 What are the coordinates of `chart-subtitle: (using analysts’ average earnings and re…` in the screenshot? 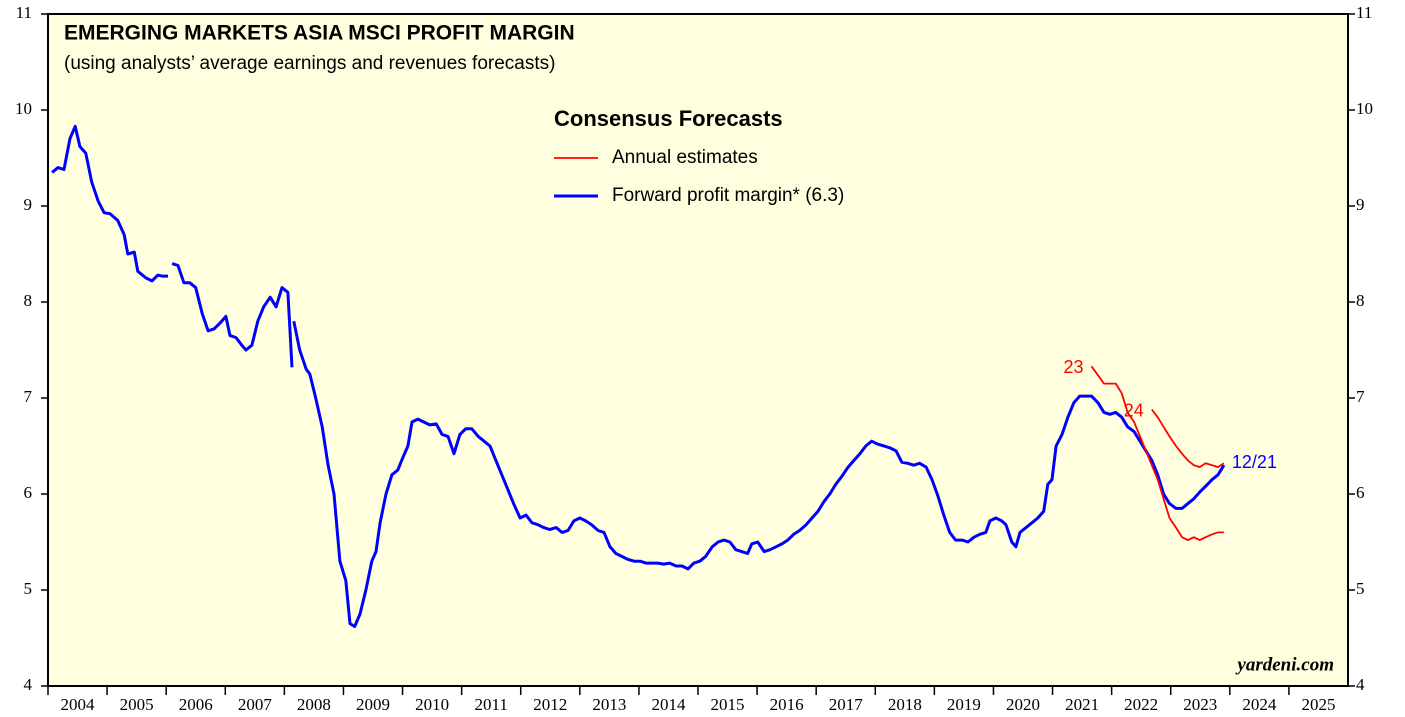 It's located at (309, 63).